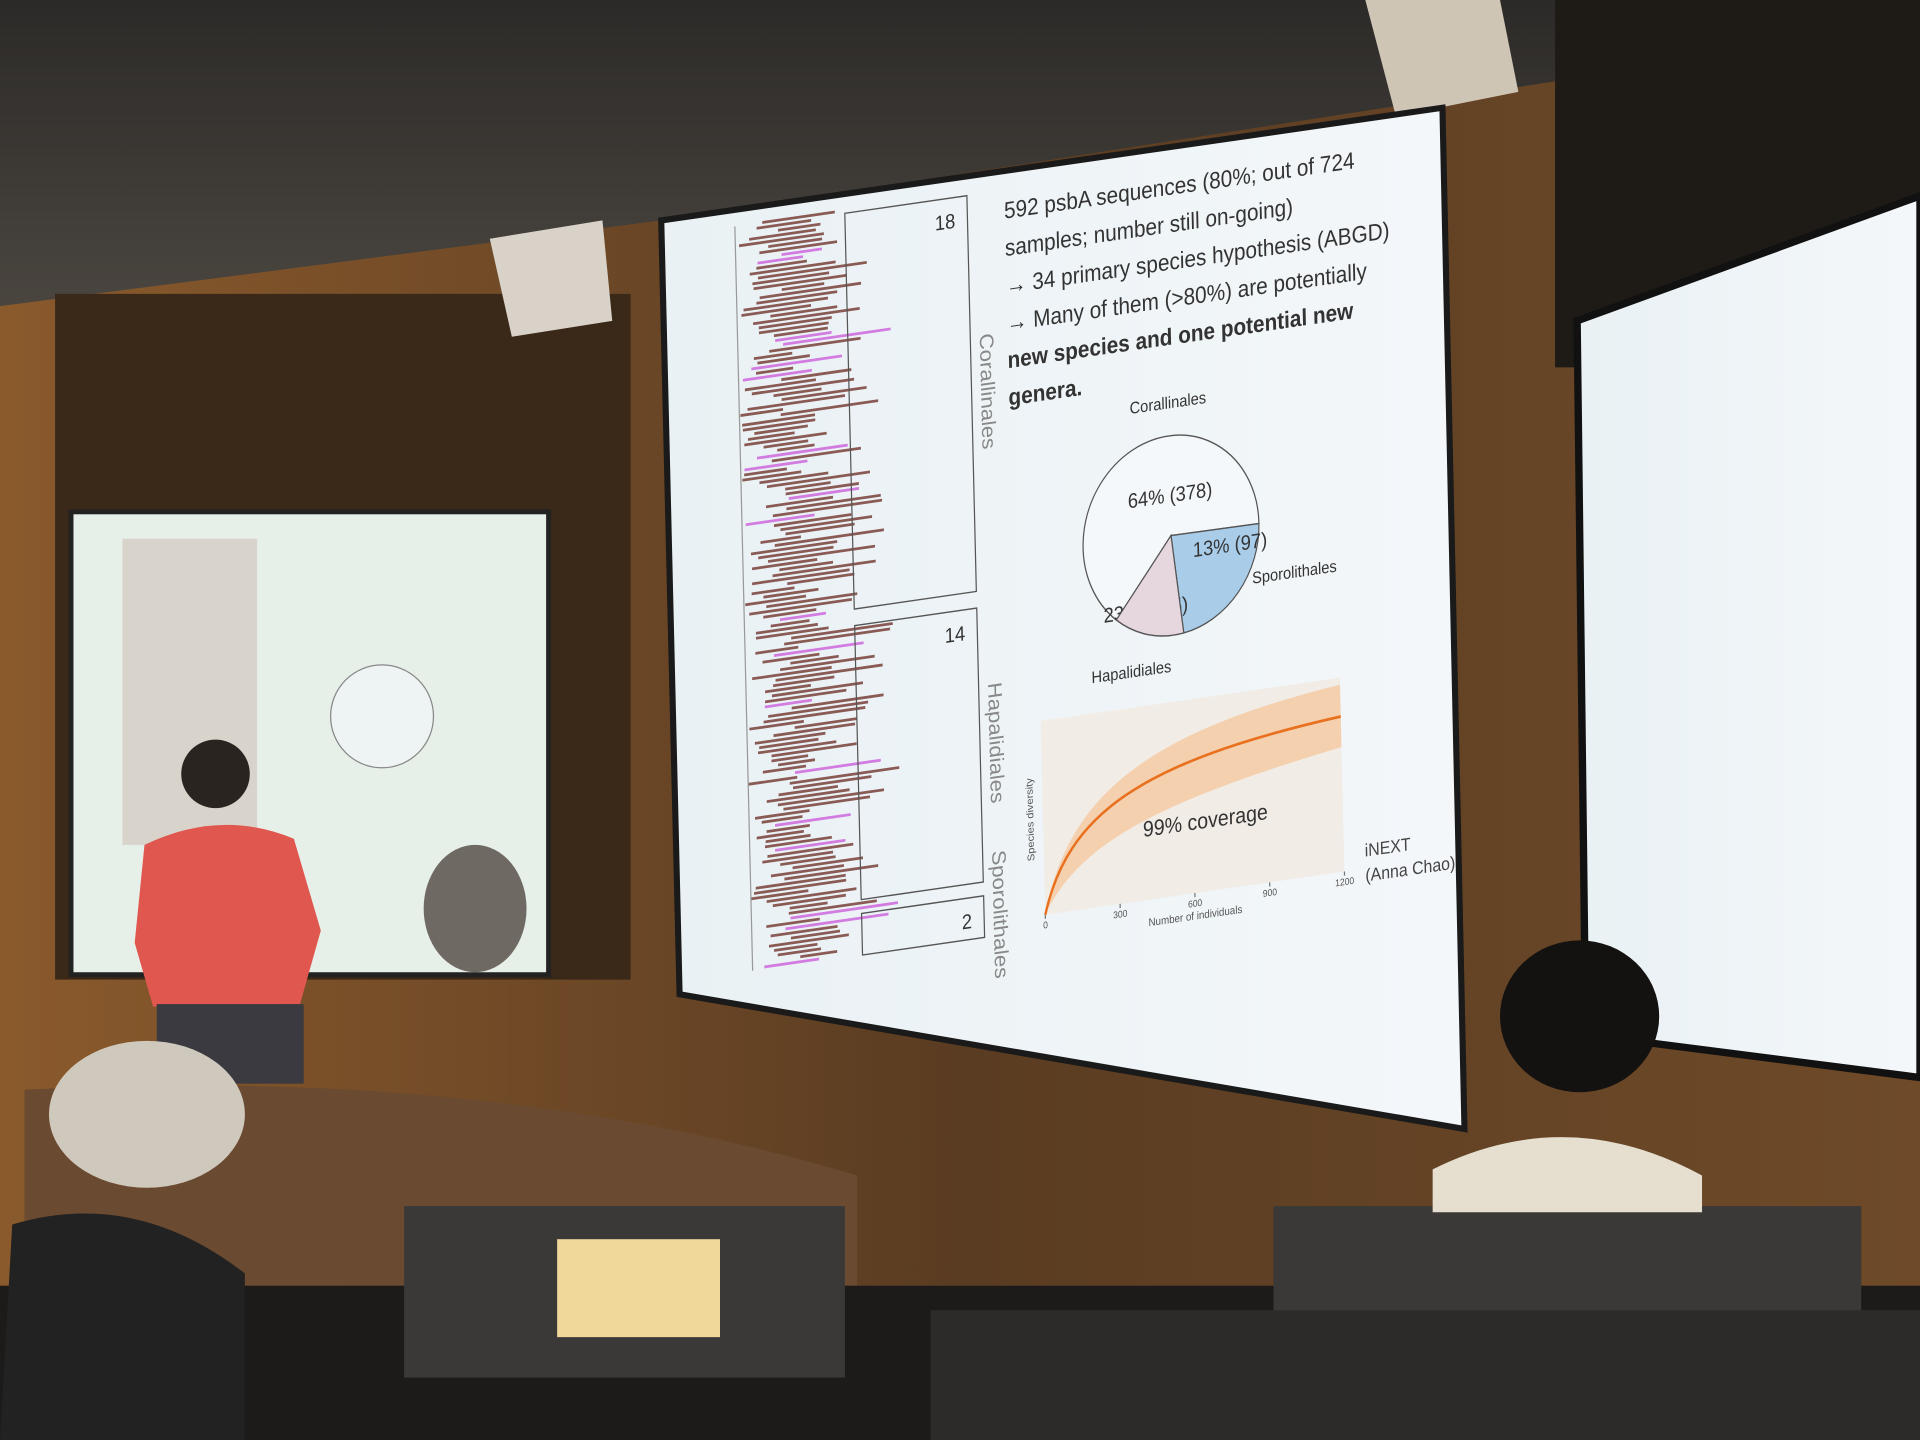 The height and width of the screenshot is (1440, 1920). I want to click on clade-count: 18, so click(945, 223).